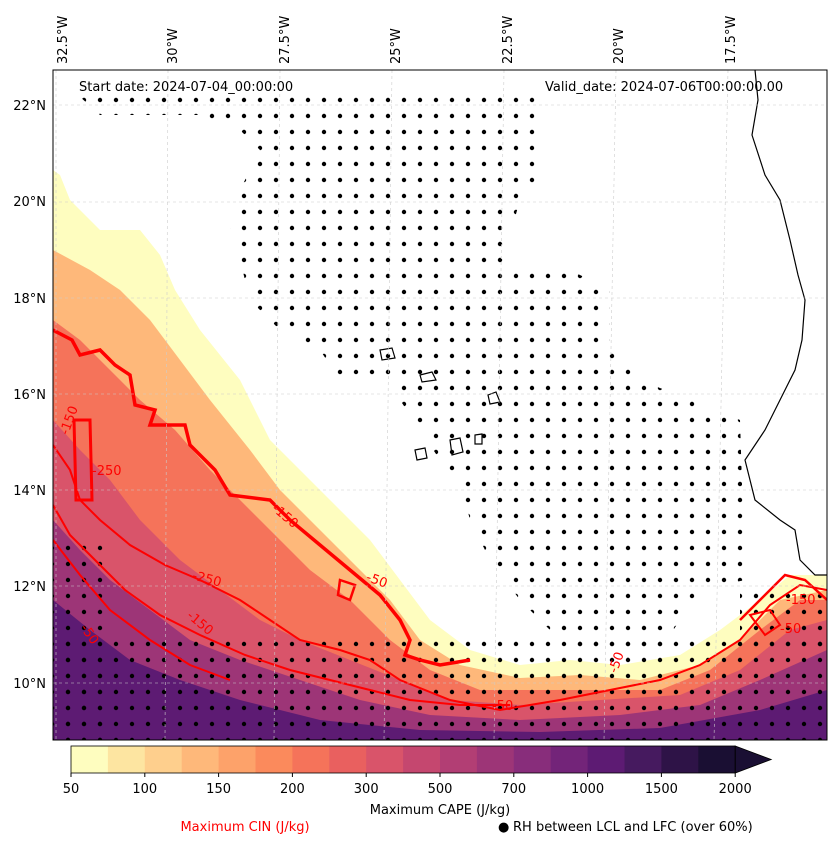 The height and width of the screenshot is (845, 837). I want to click on colorbar-tick-label: 300, so click(366, 789).